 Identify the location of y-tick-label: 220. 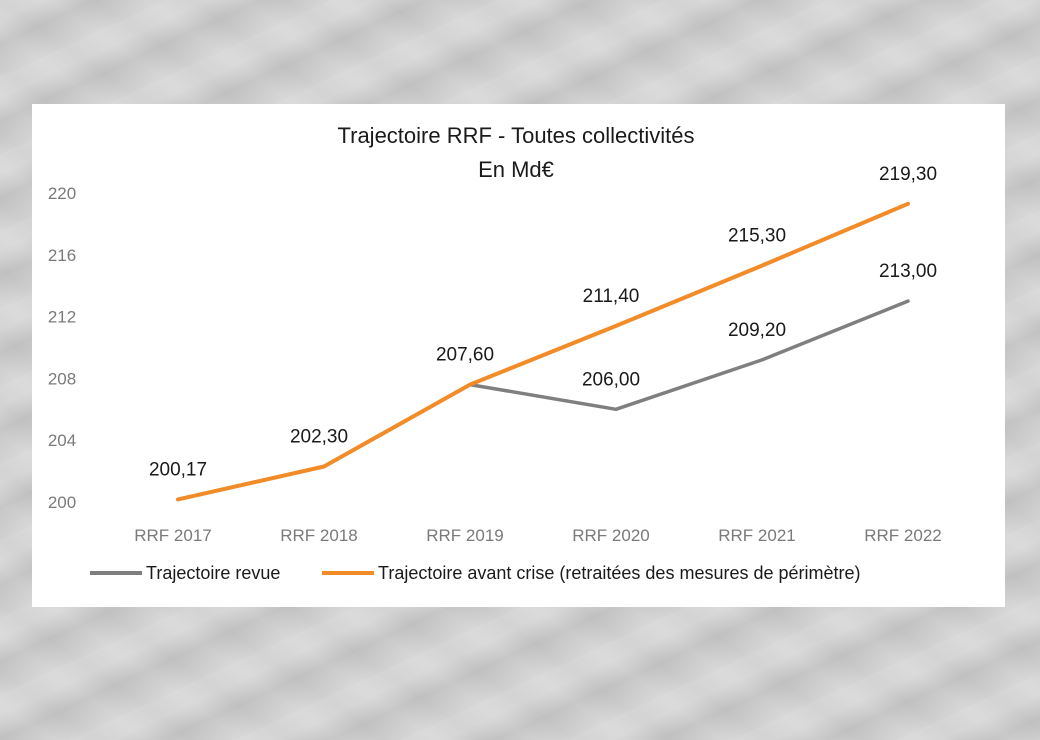
(62, 193).